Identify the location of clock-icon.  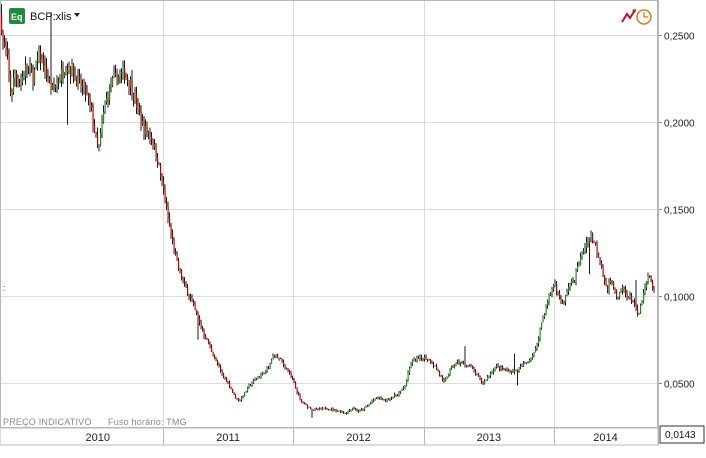
(644, 17).